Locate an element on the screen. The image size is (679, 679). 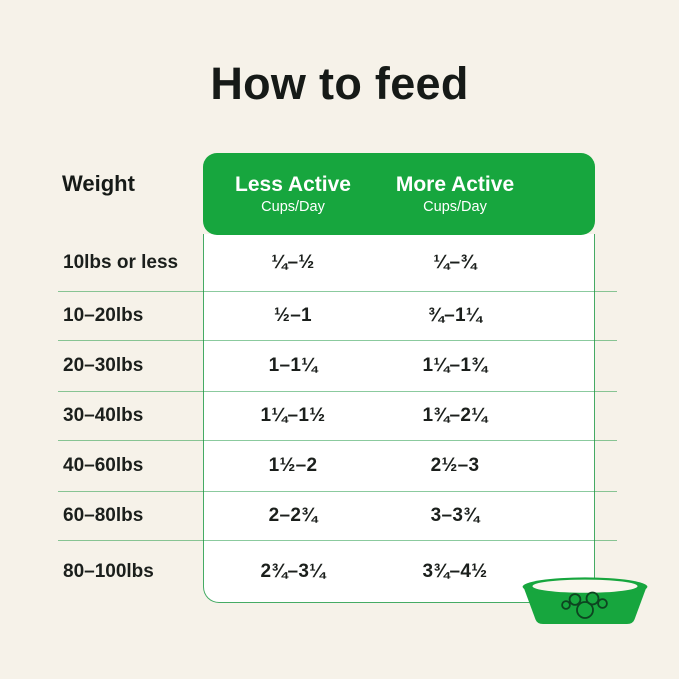
table-row: 80–100lbs 2¾–3¼ 3¾–4½ is located at coordinates (337, 572).